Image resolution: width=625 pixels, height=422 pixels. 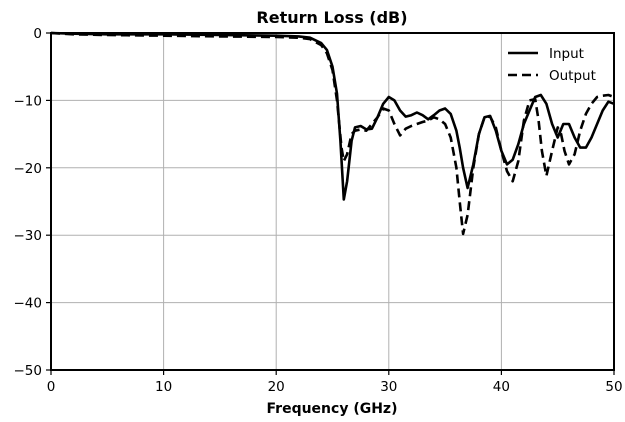 What do you see at coordinates (163, 387) in the screenshot?
I see `x-tick-label: 10` at bounding box center [163, 387].